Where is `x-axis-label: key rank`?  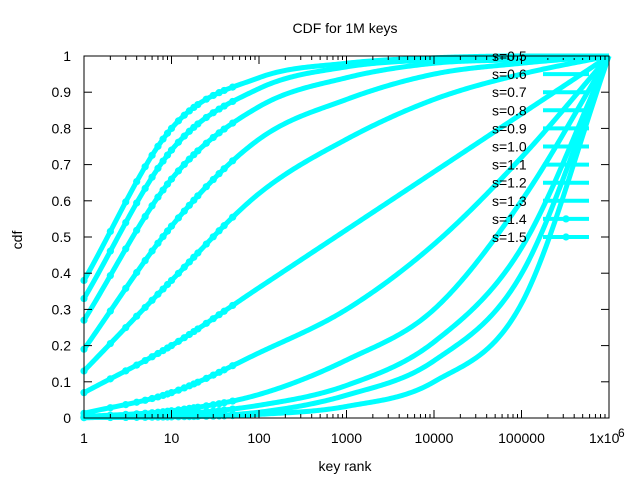
x-axis-label: key rank is located at coordinates (346, 466).